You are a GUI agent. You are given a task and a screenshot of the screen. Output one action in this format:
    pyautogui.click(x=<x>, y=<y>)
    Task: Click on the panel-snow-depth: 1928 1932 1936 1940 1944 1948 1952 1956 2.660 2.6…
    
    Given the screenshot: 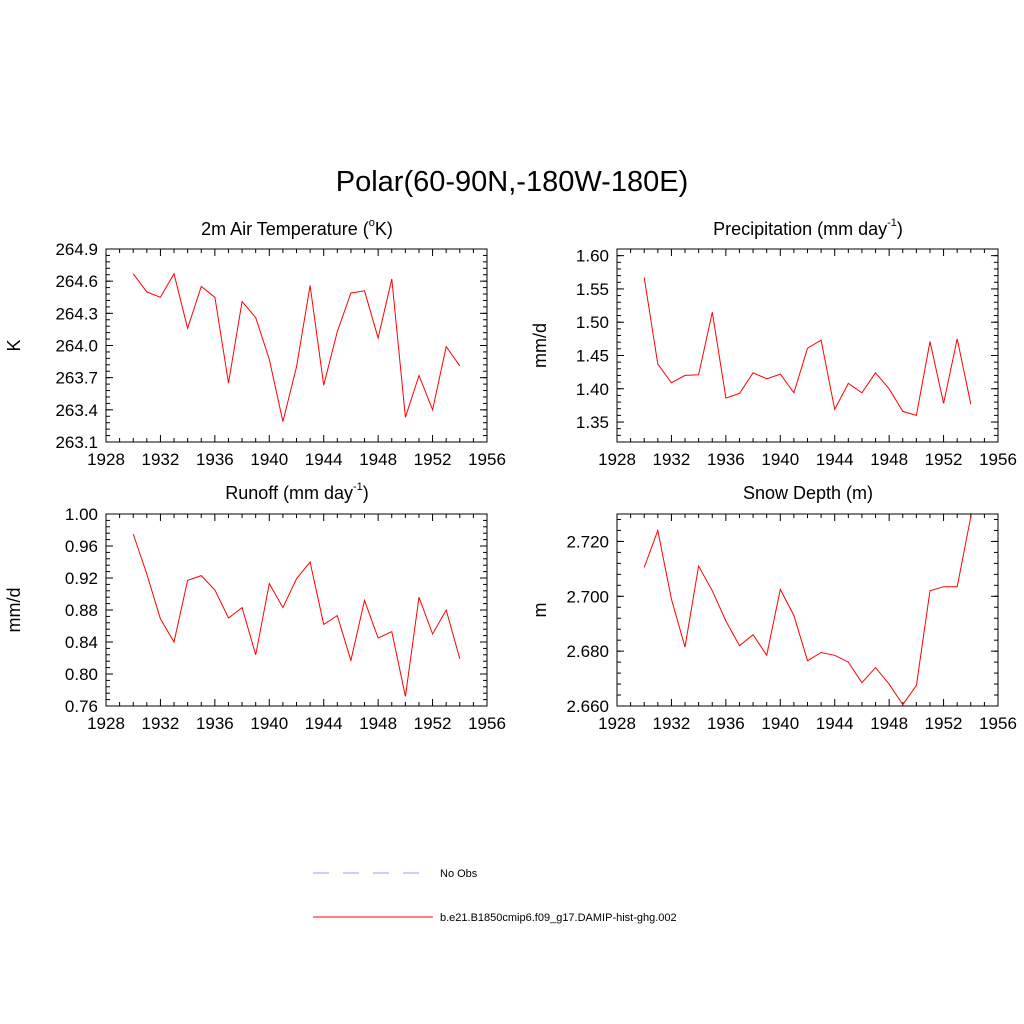 What is the action you would take?
    pyautogui.click(x=773, y=623)
    